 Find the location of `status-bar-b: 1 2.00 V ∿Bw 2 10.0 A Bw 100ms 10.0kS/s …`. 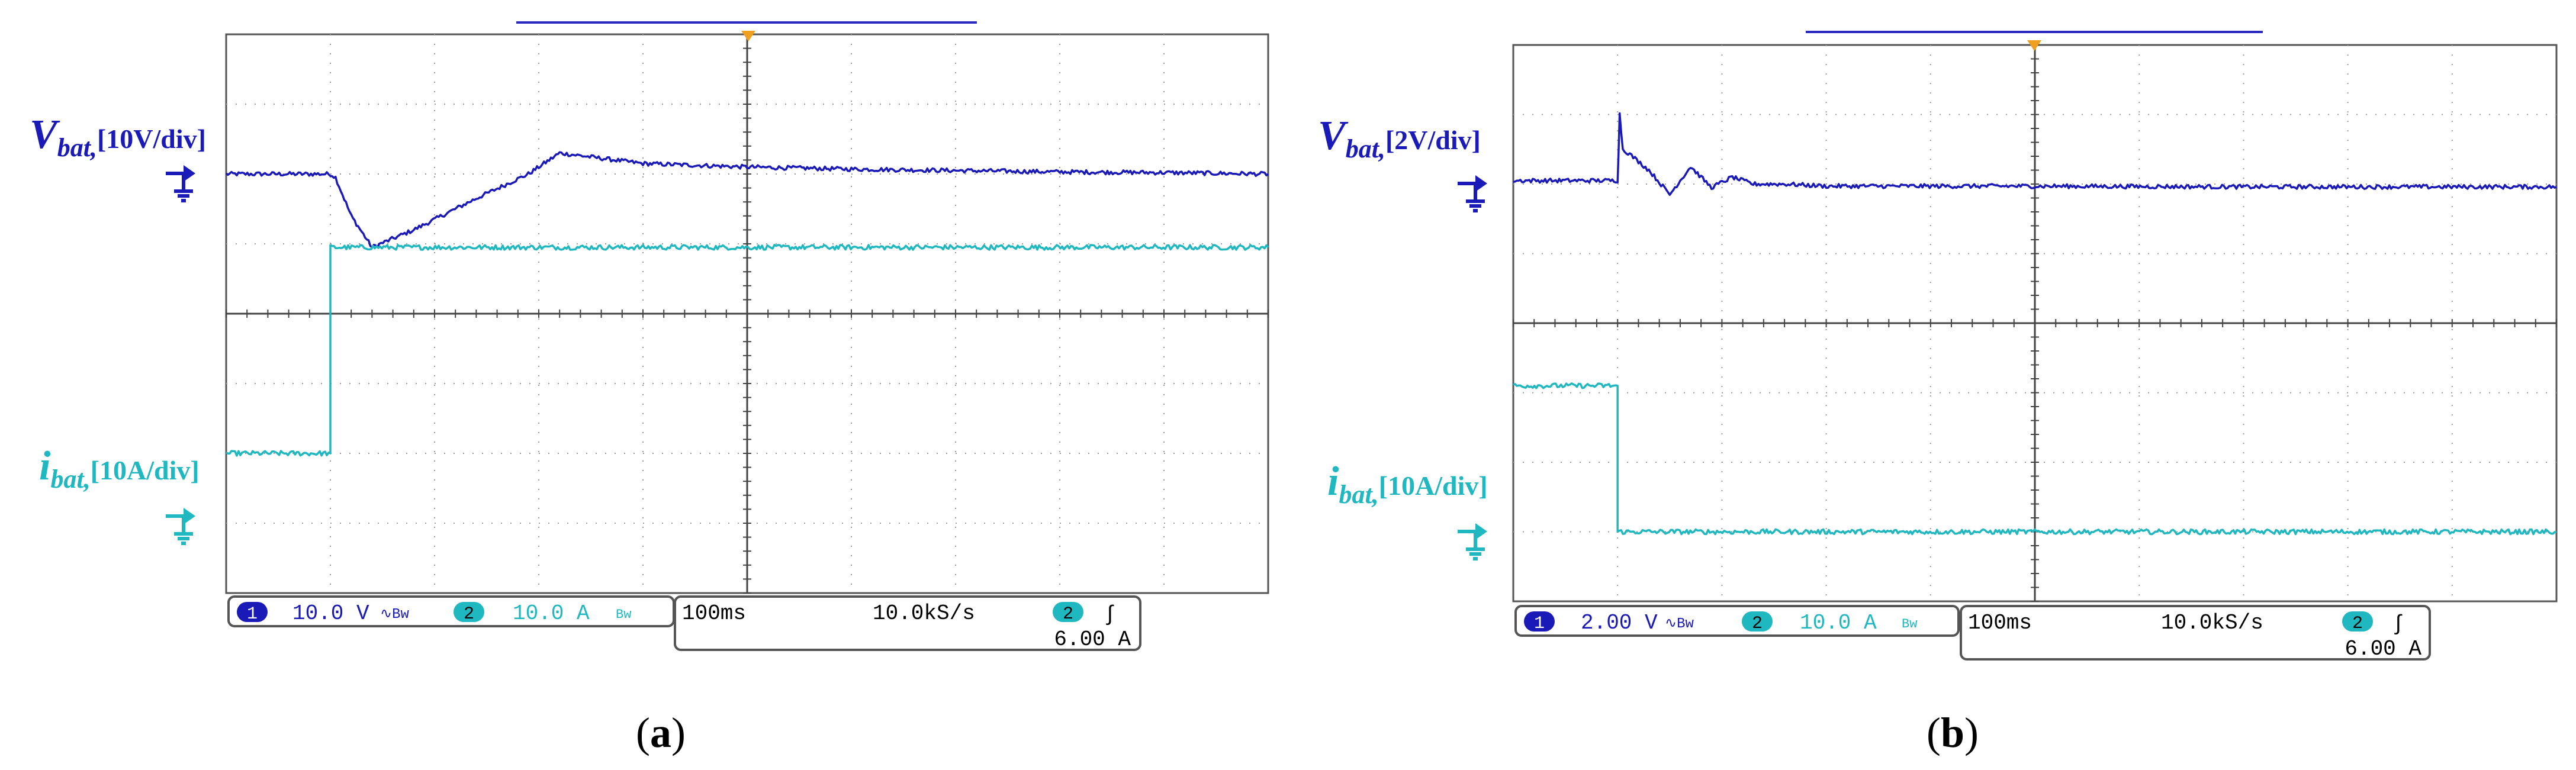

status-bar-b: 1 2.00 V ∿Bw 2 10.0 A Bw 100ms 10.0kS/s … is located at coordinates (1973, 633).